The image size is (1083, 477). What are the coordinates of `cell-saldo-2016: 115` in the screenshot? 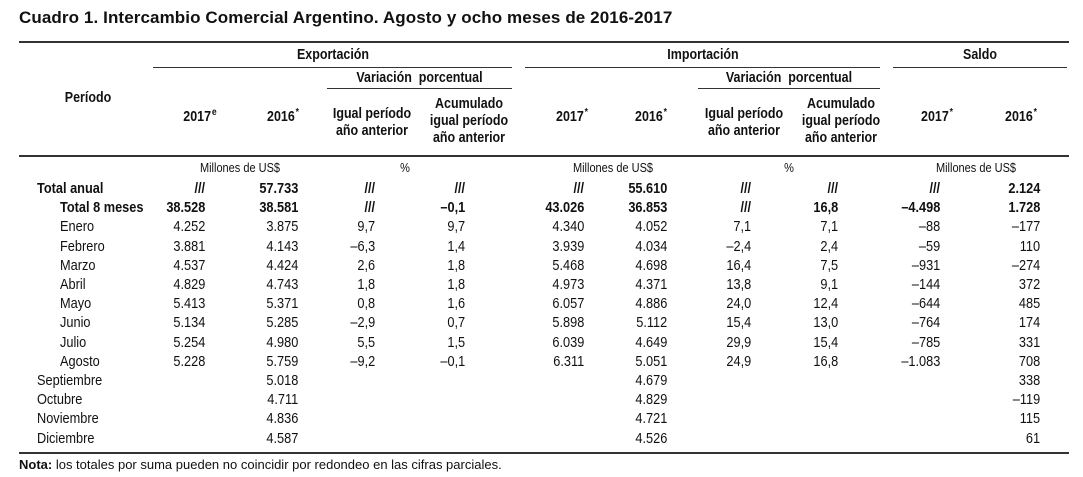 It's located at (1029, 419).